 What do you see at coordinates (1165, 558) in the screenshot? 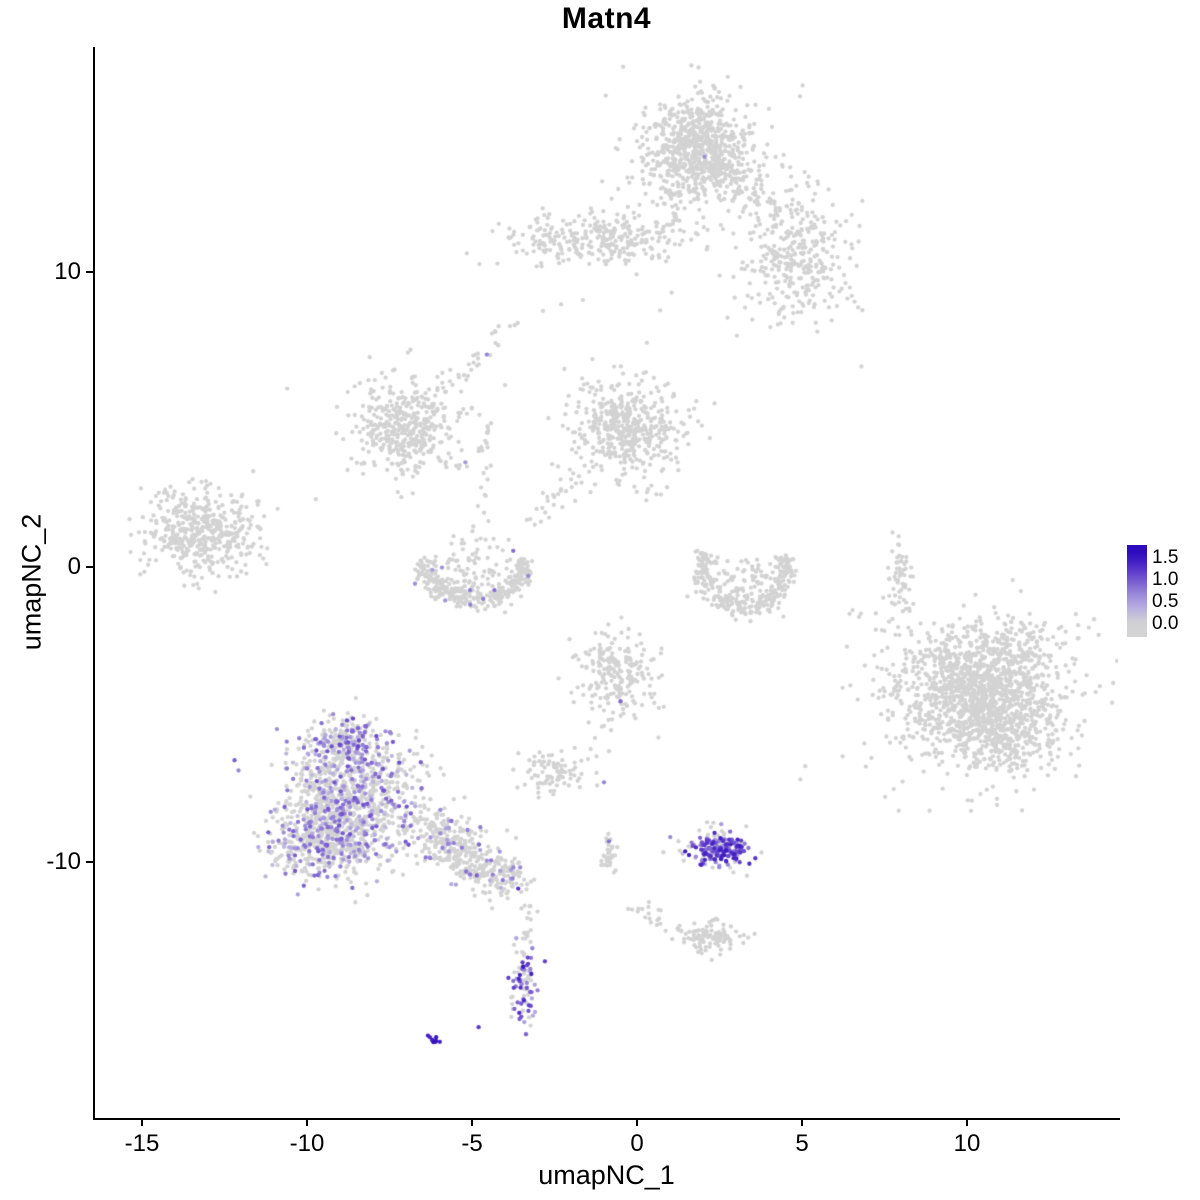
I see `legend-tick-label: 1.5` at bounding box center [1165, 558].